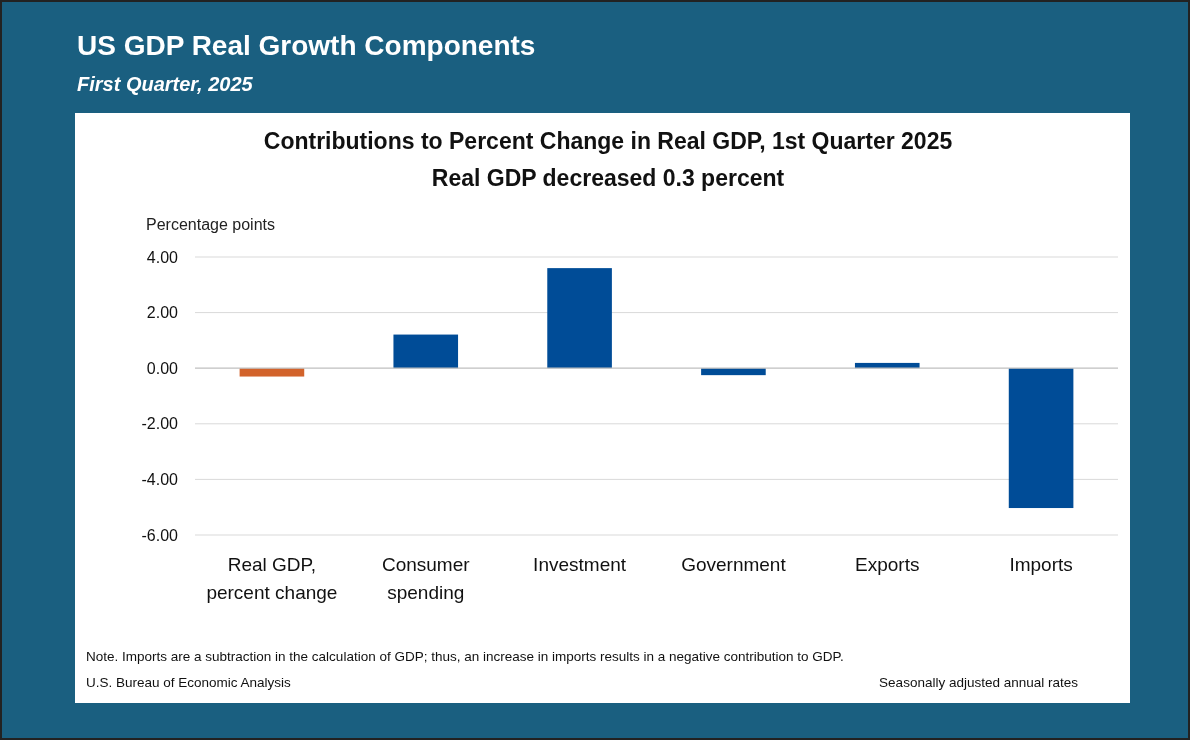 The height and width of the screenshot is (740, 1190). What do you see at coordinates (979, 682) in the screenshot?
I see `text: Seasonally adjusted annual rates` at bounding box center [979, 682].